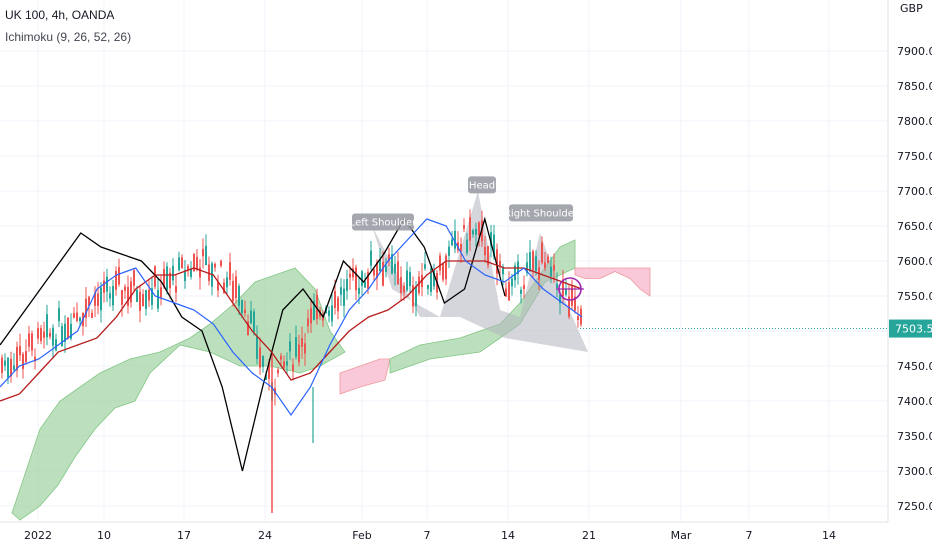  Describe the element at coordinates (914, 401) in the screenshot. I see `price-tick-label: 7400.0` at that location.